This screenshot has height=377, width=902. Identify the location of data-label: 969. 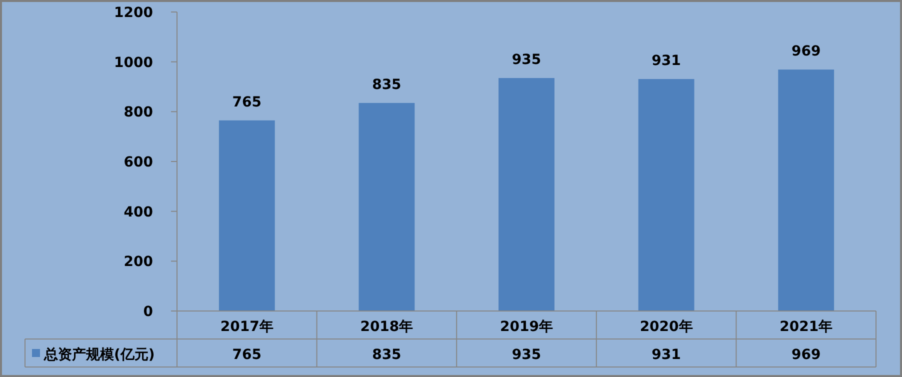
(806, 52).